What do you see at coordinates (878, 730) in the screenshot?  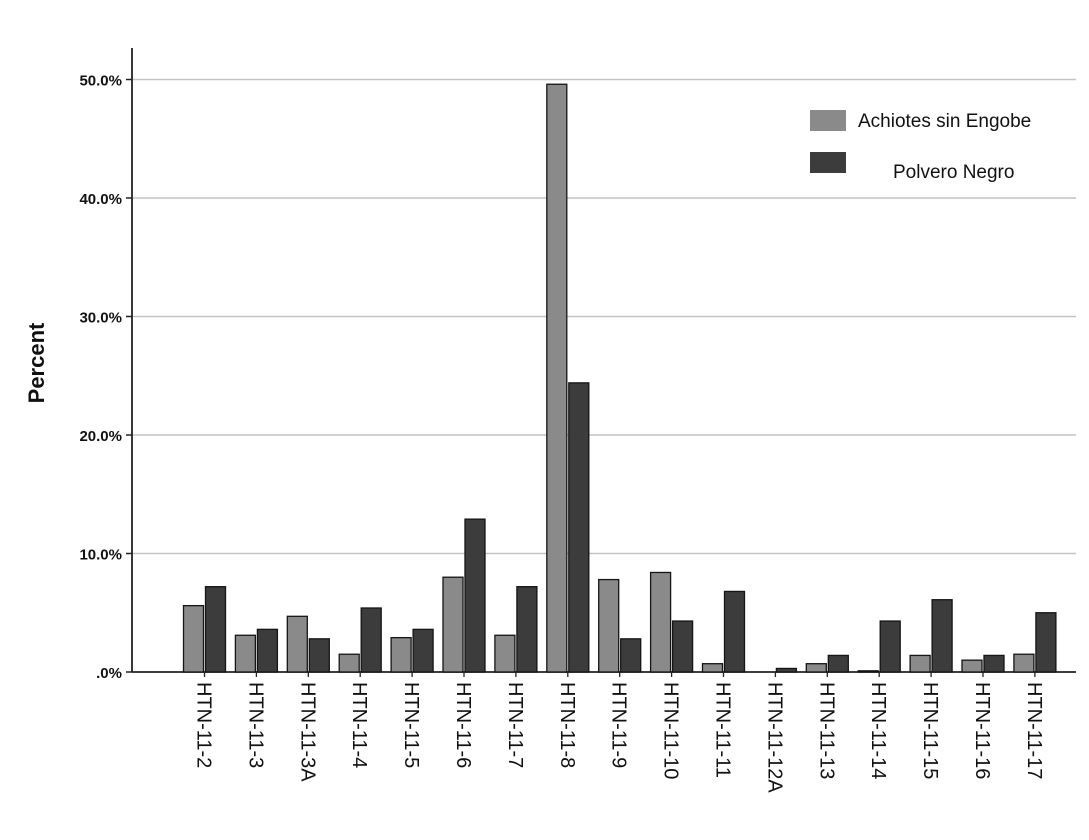 I see `x-tick-label: HTN-11-14` at bounding box center [878, 730].